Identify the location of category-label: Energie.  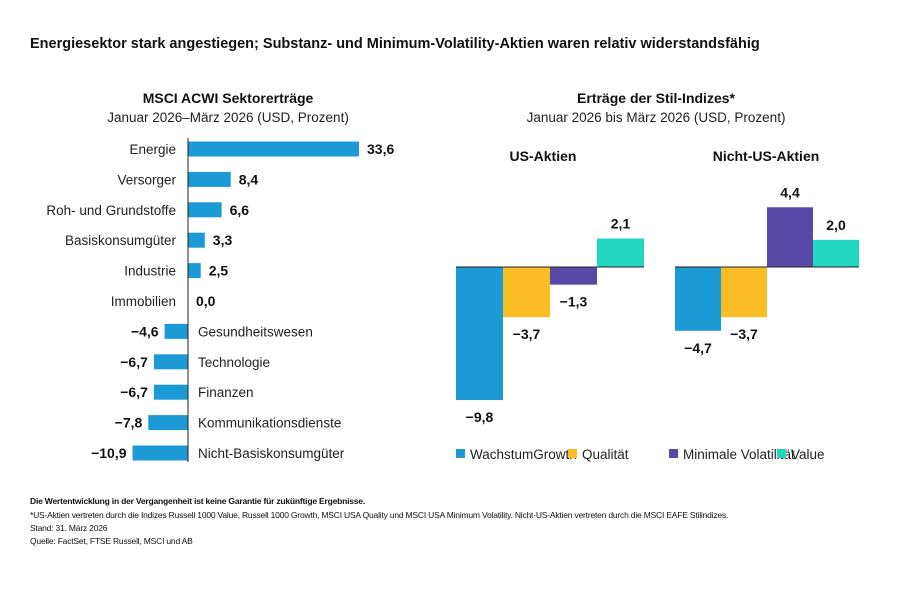
(152, 149).